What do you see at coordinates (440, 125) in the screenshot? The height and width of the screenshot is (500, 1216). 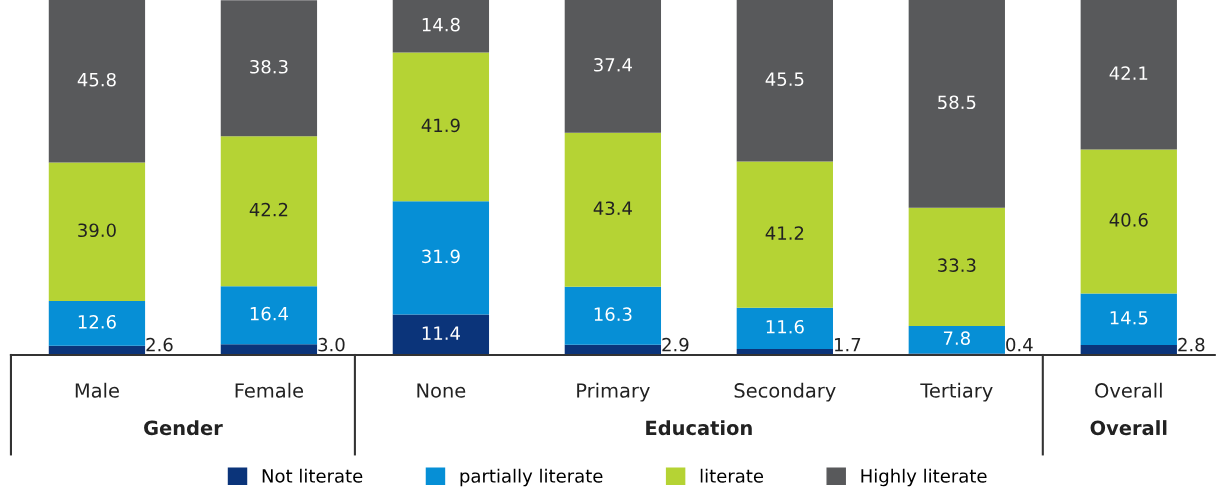 I see `data-label: 41.9` at bounding box center [440, 125].